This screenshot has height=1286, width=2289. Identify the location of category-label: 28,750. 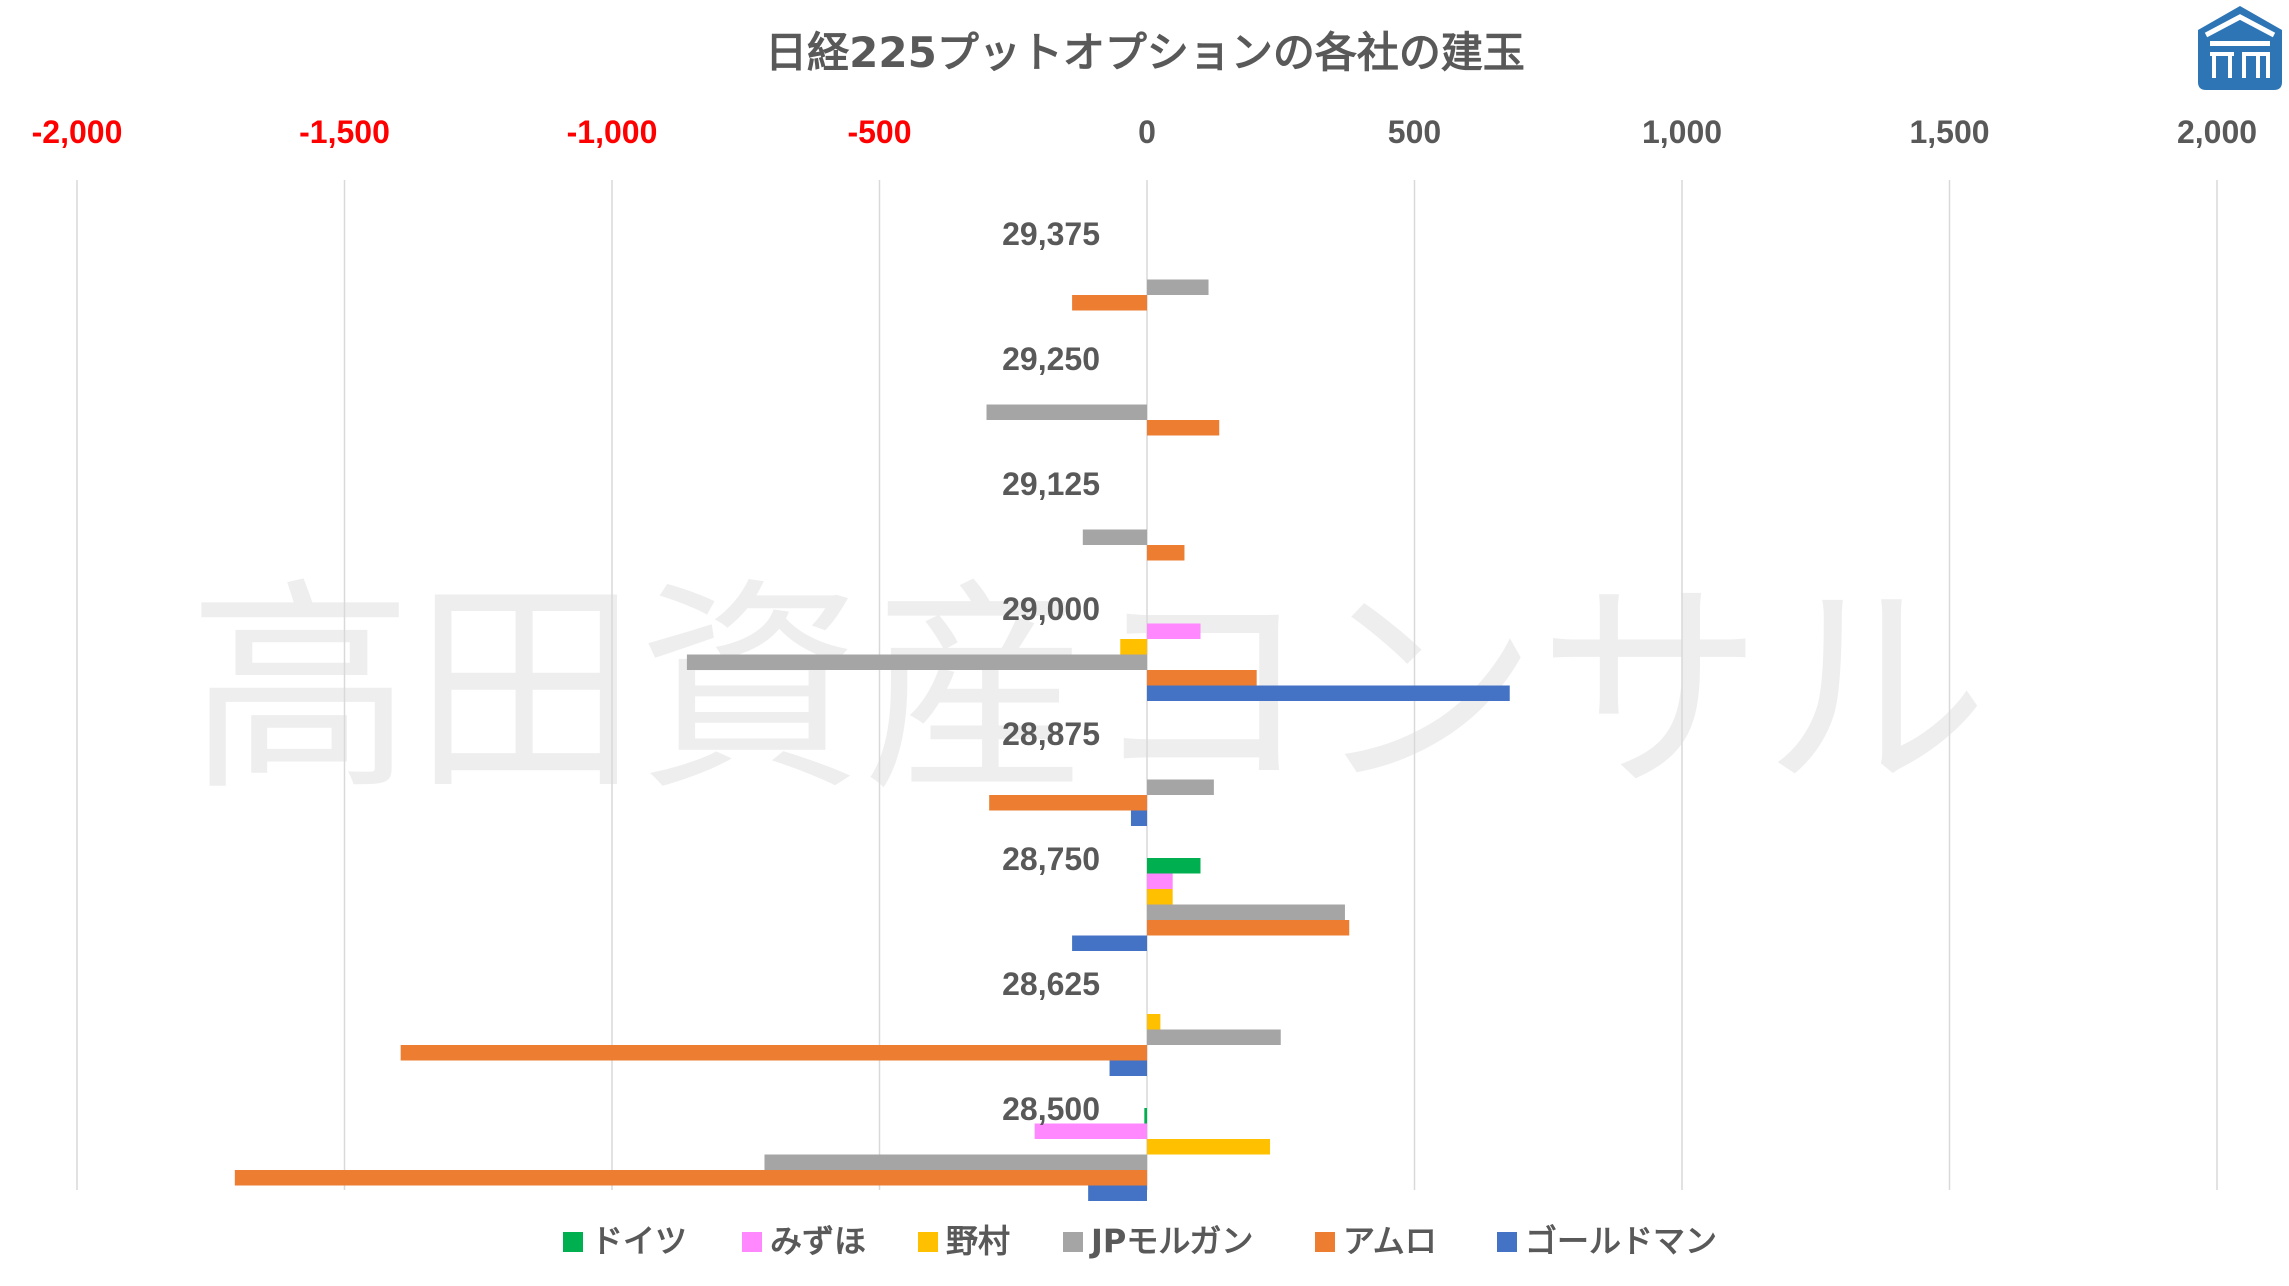
(1051, 859).